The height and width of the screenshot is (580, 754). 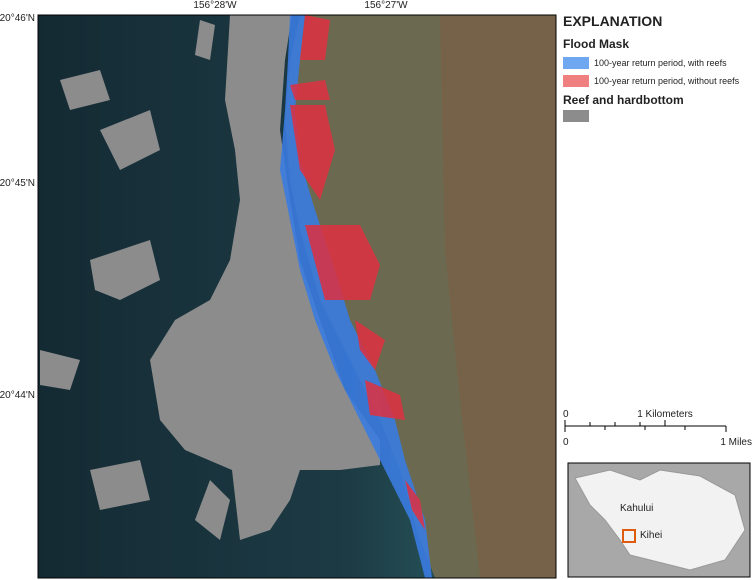 What do you see at coordinates (651, 535) in the screenshot?
I see `inset-label: Kihei` at bounding box center [651, 535].